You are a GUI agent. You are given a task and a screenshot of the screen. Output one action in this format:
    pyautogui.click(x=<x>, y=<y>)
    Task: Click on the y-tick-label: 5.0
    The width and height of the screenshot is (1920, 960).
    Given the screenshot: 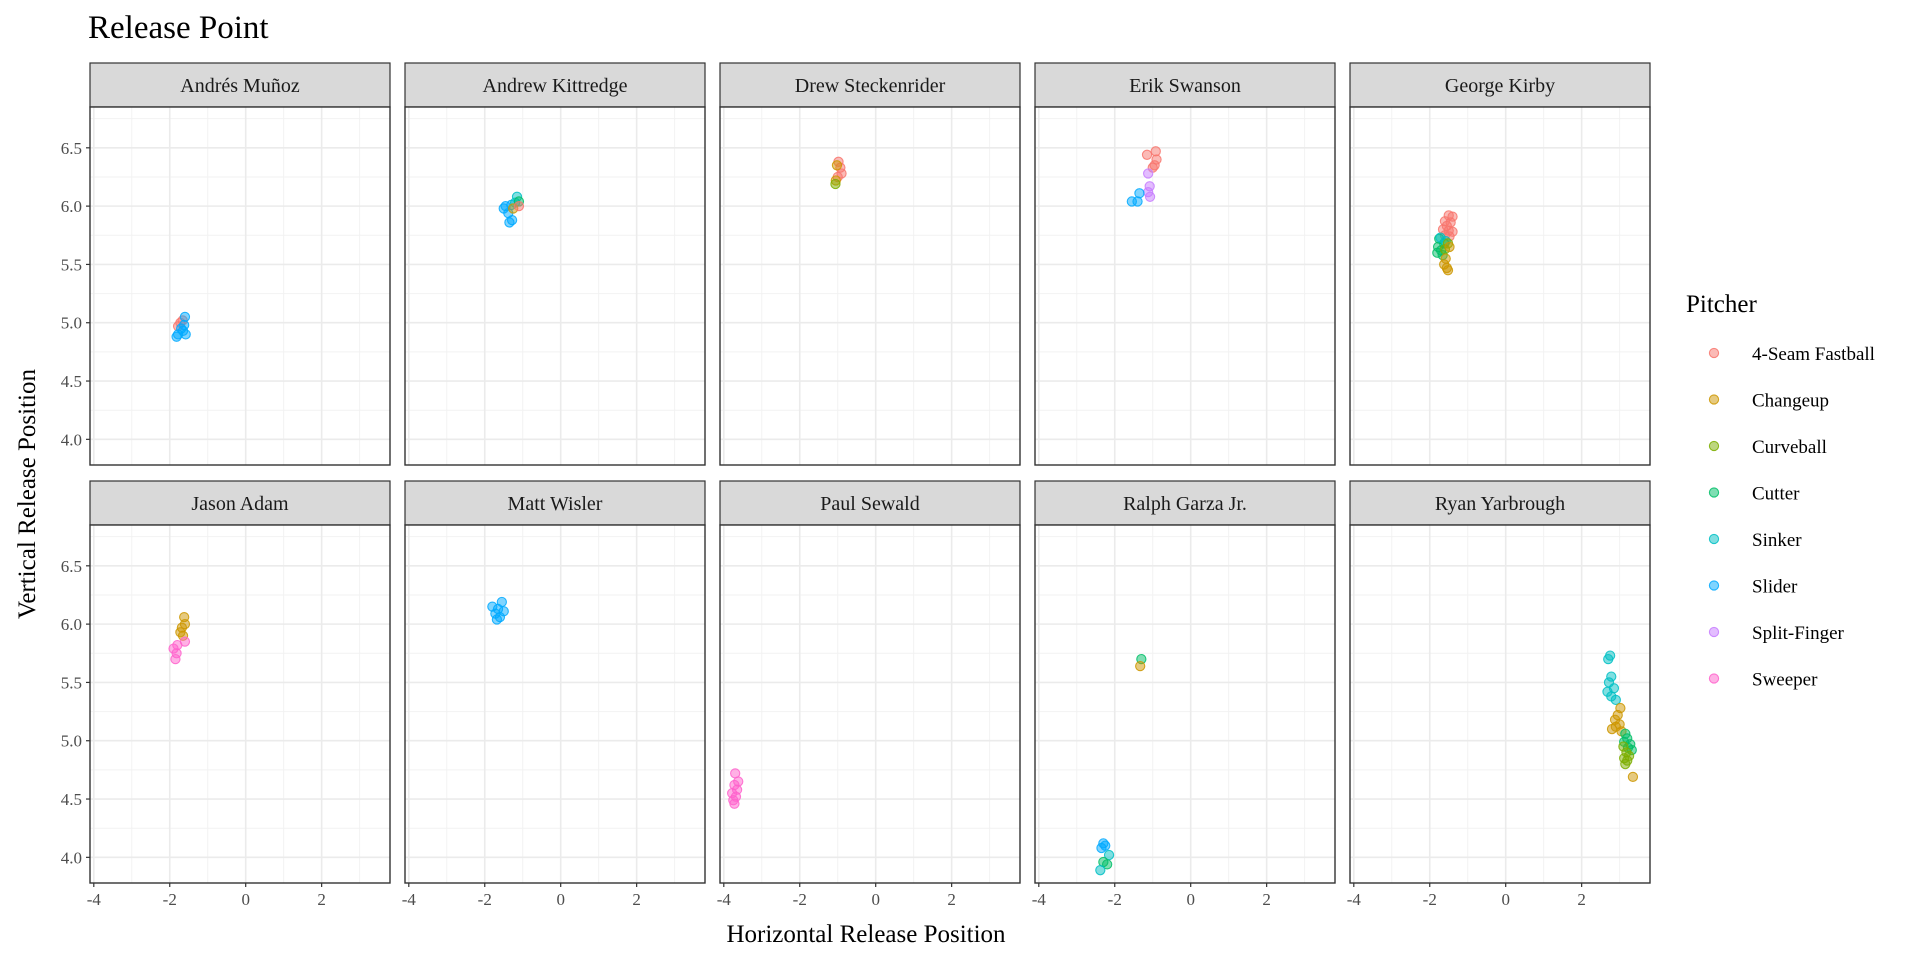 What is the action you would take?
    pyautogui.click(x=71, y=741)
    